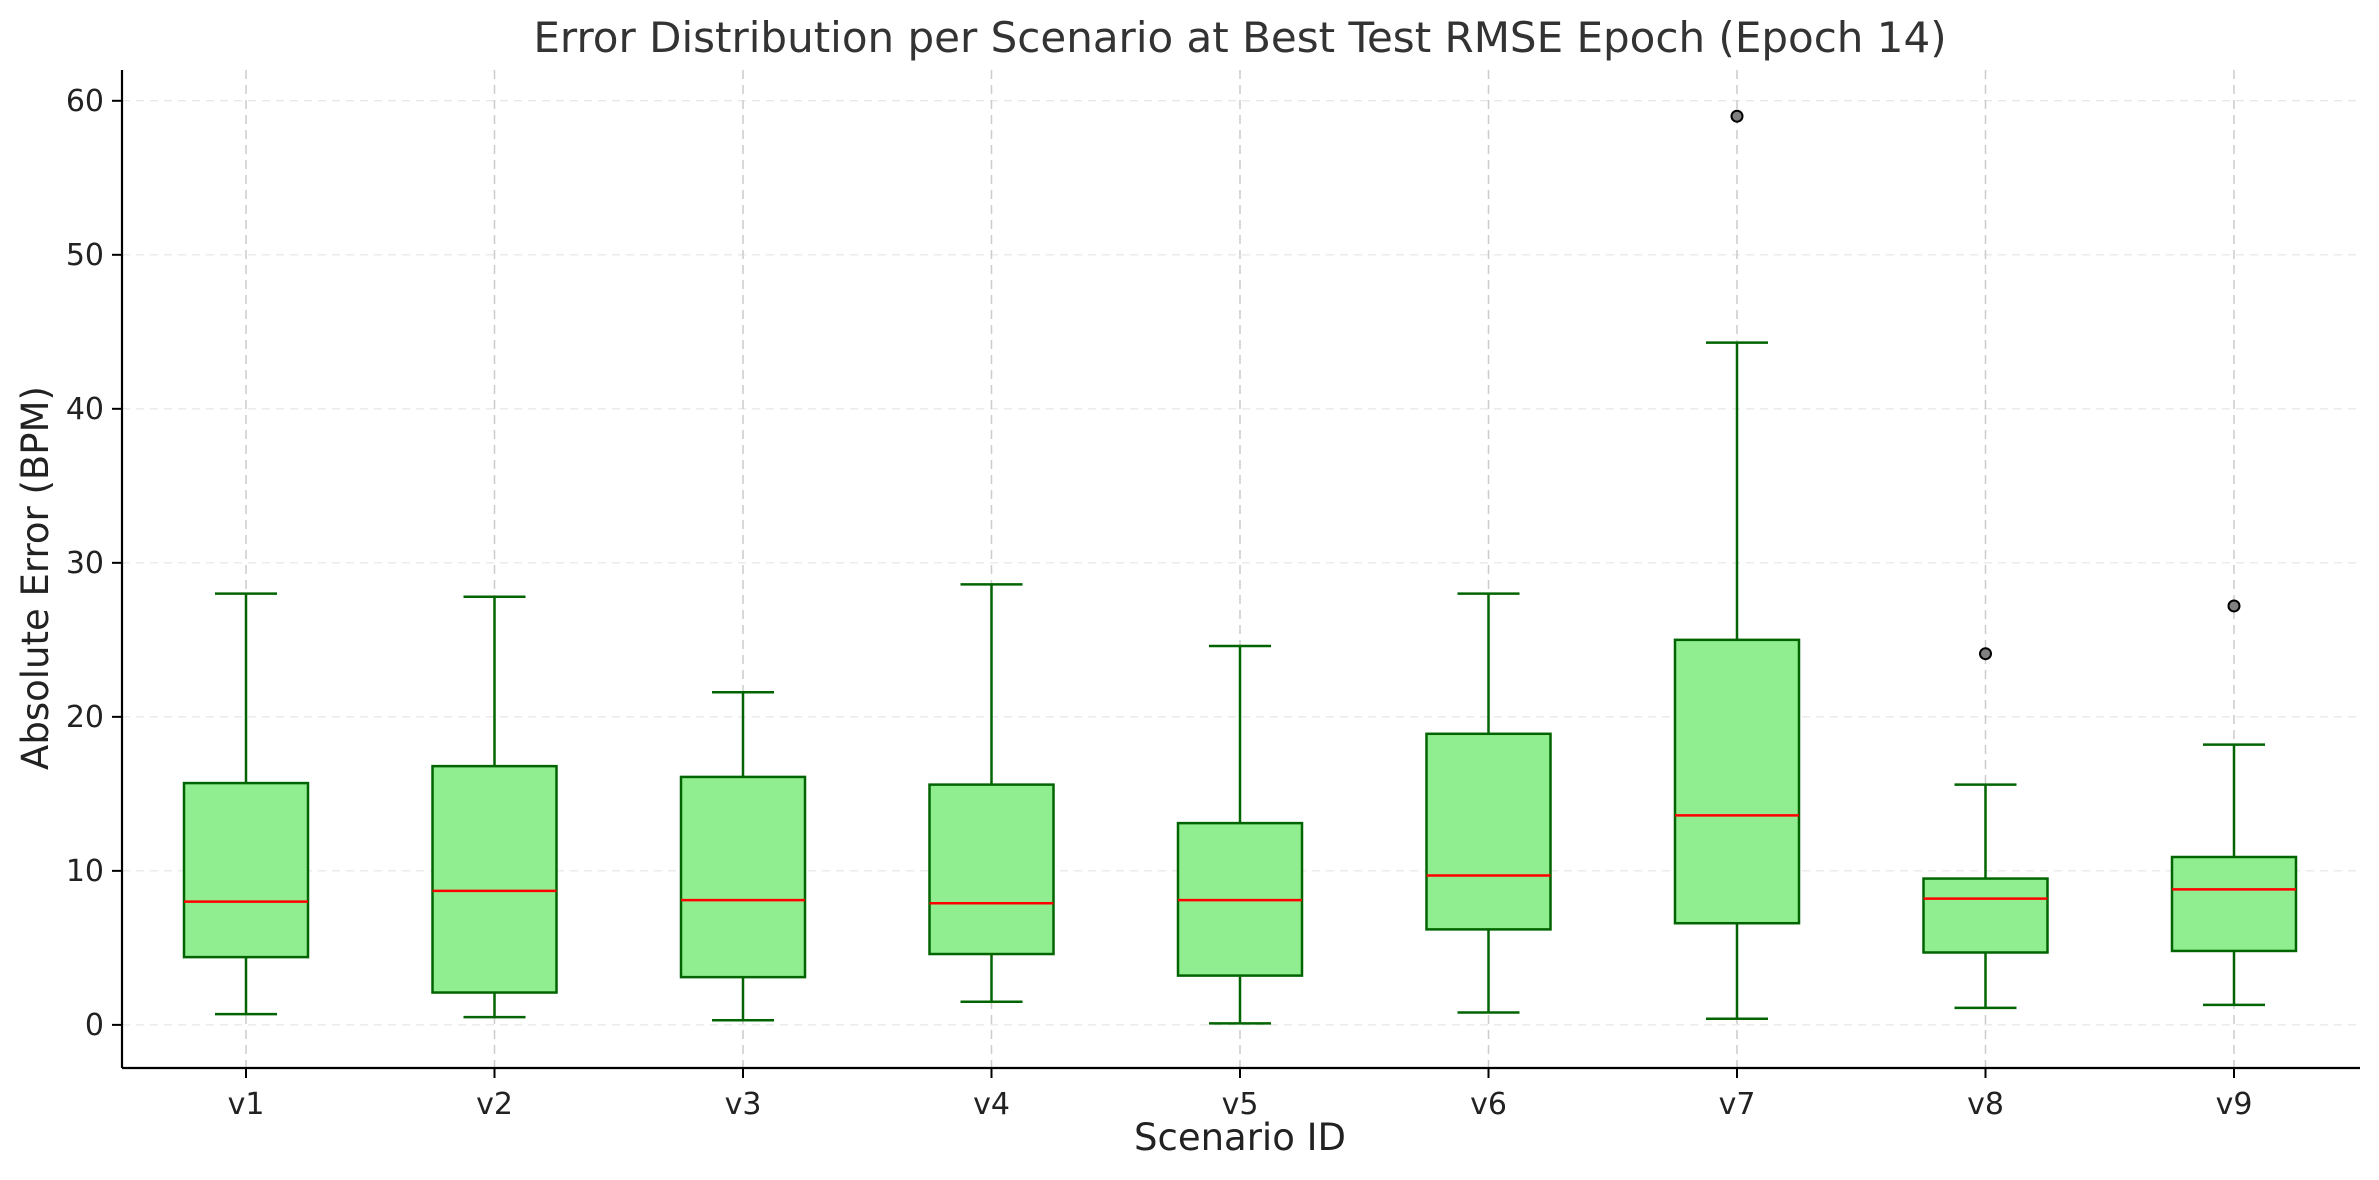 Image resolution: width=2379 pixels, height=1180 pixels. What do you see at coordinates (2234, 1104) in the screenshot?
I see `x-tick-label: v9` at bounding box center [2234, 1104].